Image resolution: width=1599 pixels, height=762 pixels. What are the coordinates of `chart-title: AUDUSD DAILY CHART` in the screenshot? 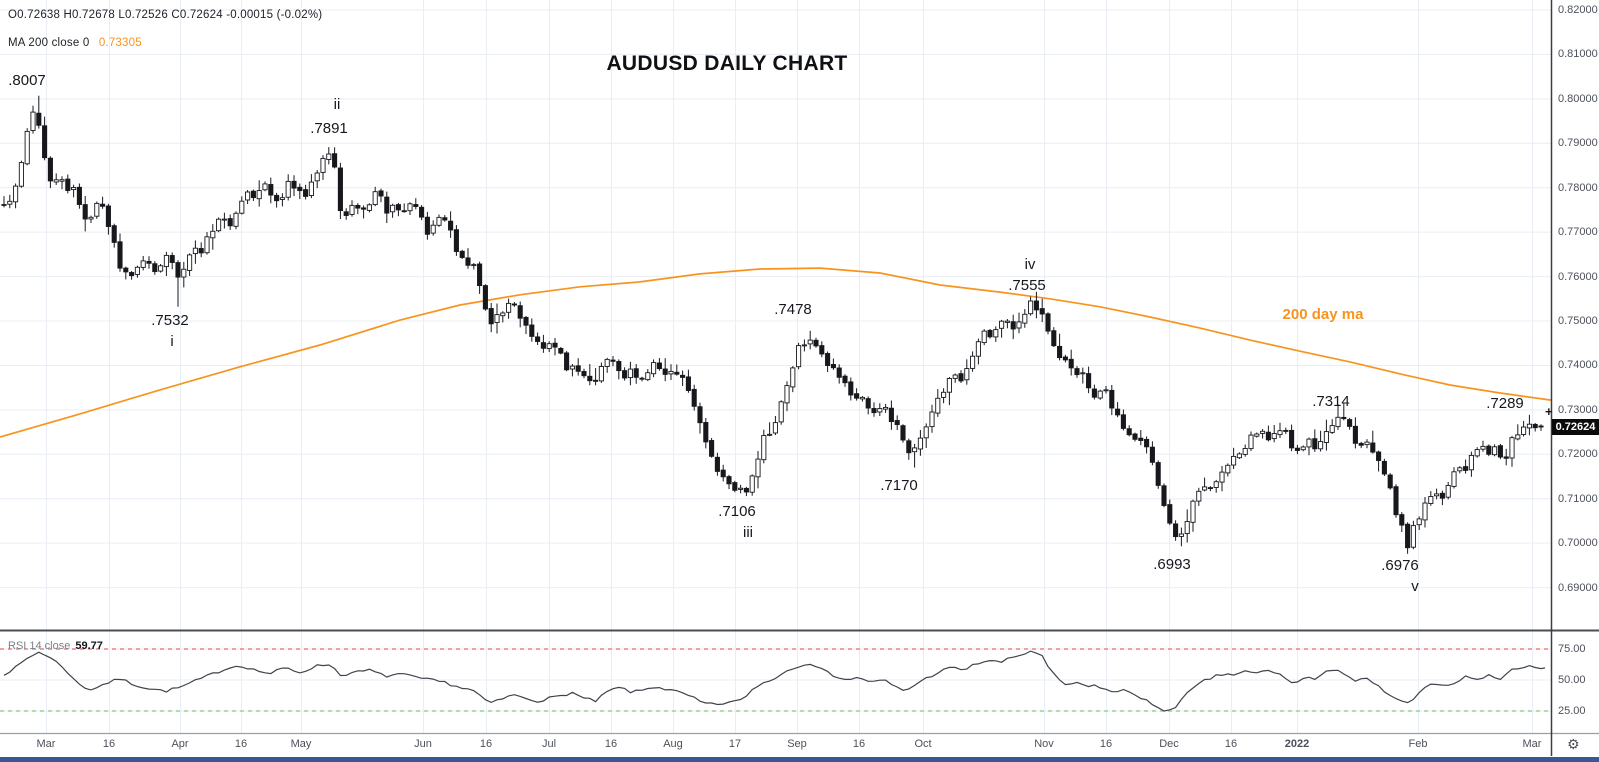 It's located at (727, 63).